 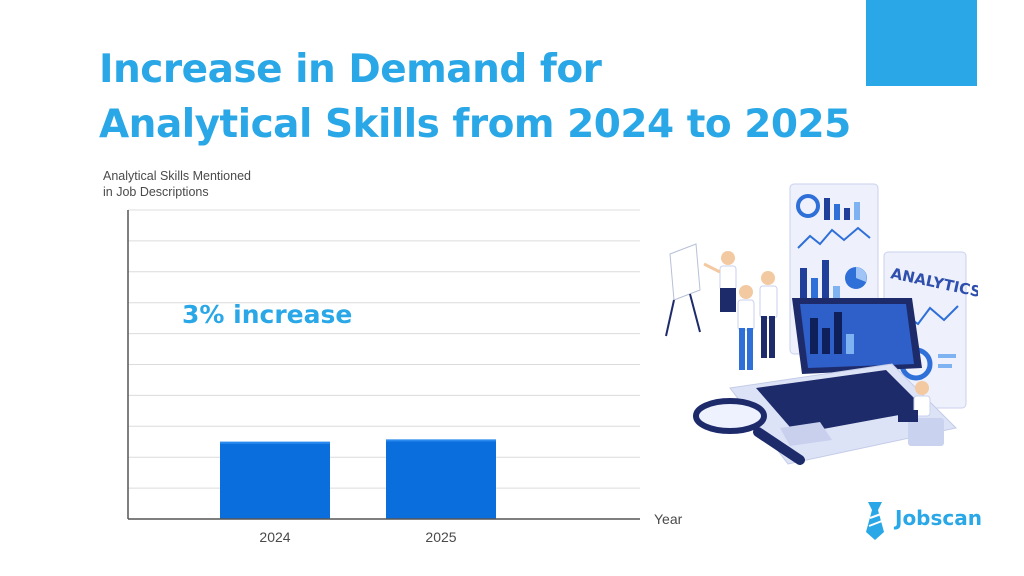 I want to click on x-tick-label-2024: 2024, so click(x=274, y=537).